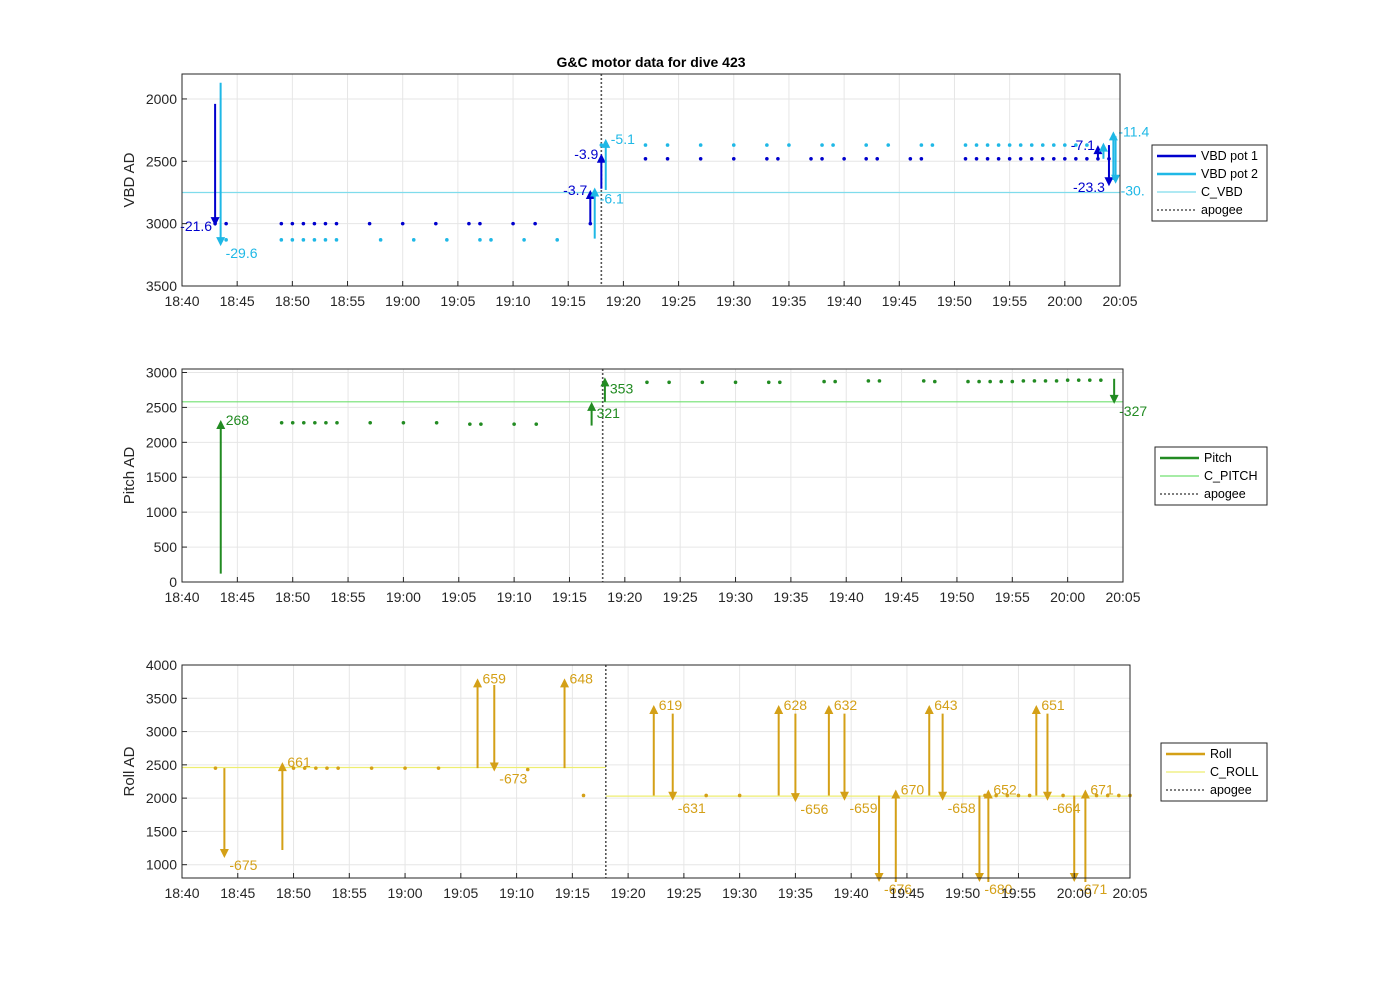 The height and width of the screenshot is (986, 1400). What do you see at coordinates (1005, 789) in the screenshot?
I see `delta-label: 652` at bounding box center [1005, 789].